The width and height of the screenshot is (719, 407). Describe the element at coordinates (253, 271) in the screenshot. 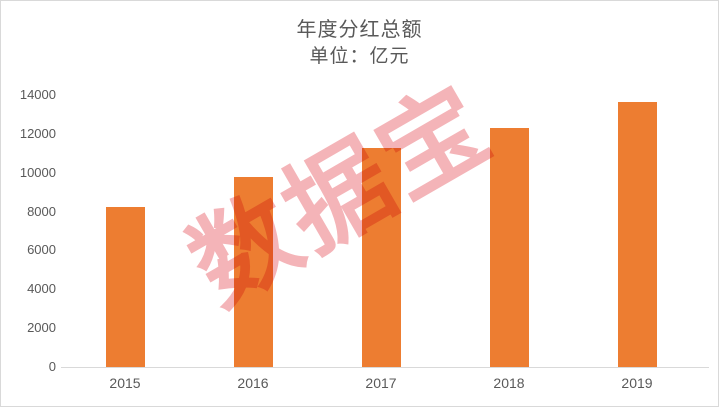

I see `bar-2016` at that location.